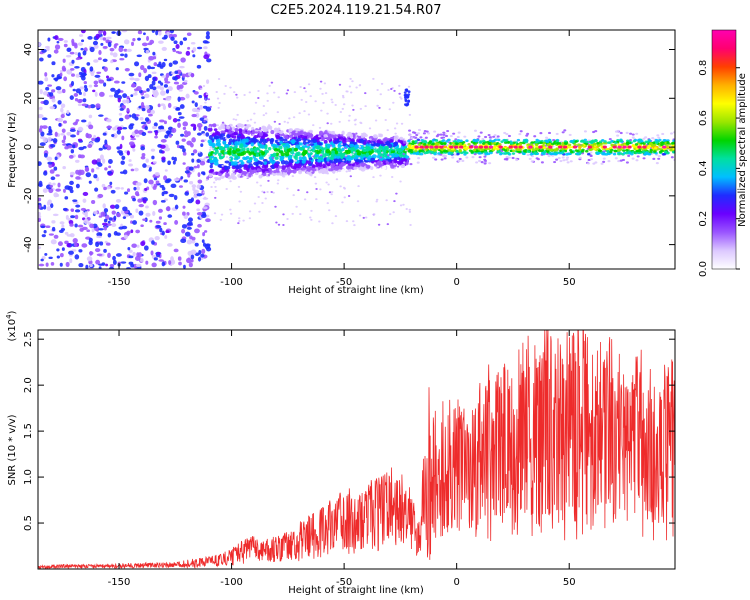  Describe the element at coordinates (703, 168) in the screenshot. I see `colorbar-tick-label: 0.4` at that location.